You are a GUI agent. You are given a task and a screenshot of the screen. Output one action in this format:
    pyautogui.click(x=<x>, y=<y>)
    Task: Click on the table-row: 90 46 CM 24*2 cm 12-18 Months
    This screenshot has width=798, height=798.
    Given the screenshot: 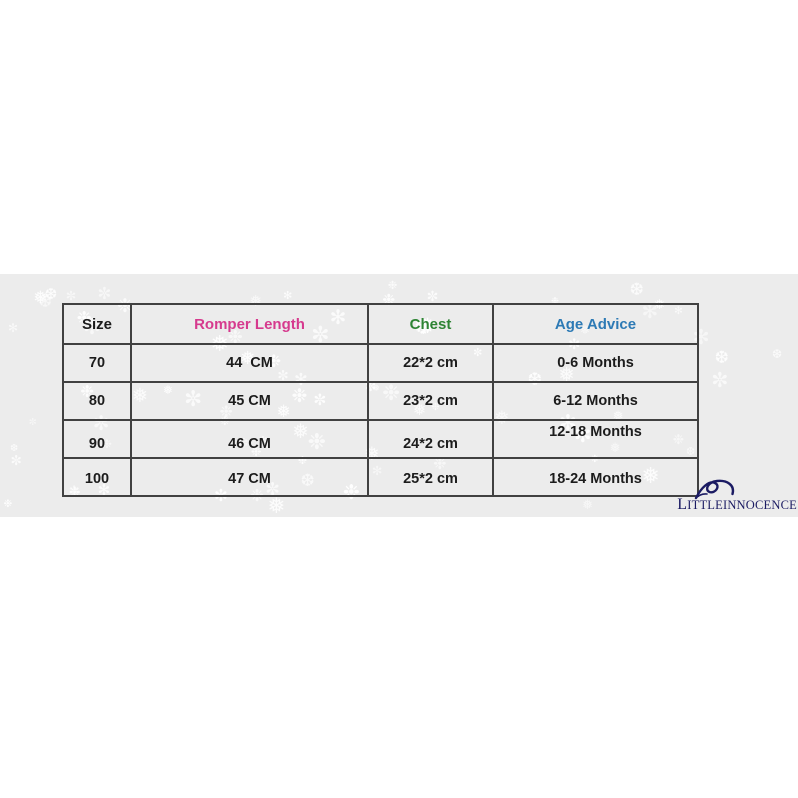 What is the action you would take?
    pyautogui.click(x=380, y=439)
    